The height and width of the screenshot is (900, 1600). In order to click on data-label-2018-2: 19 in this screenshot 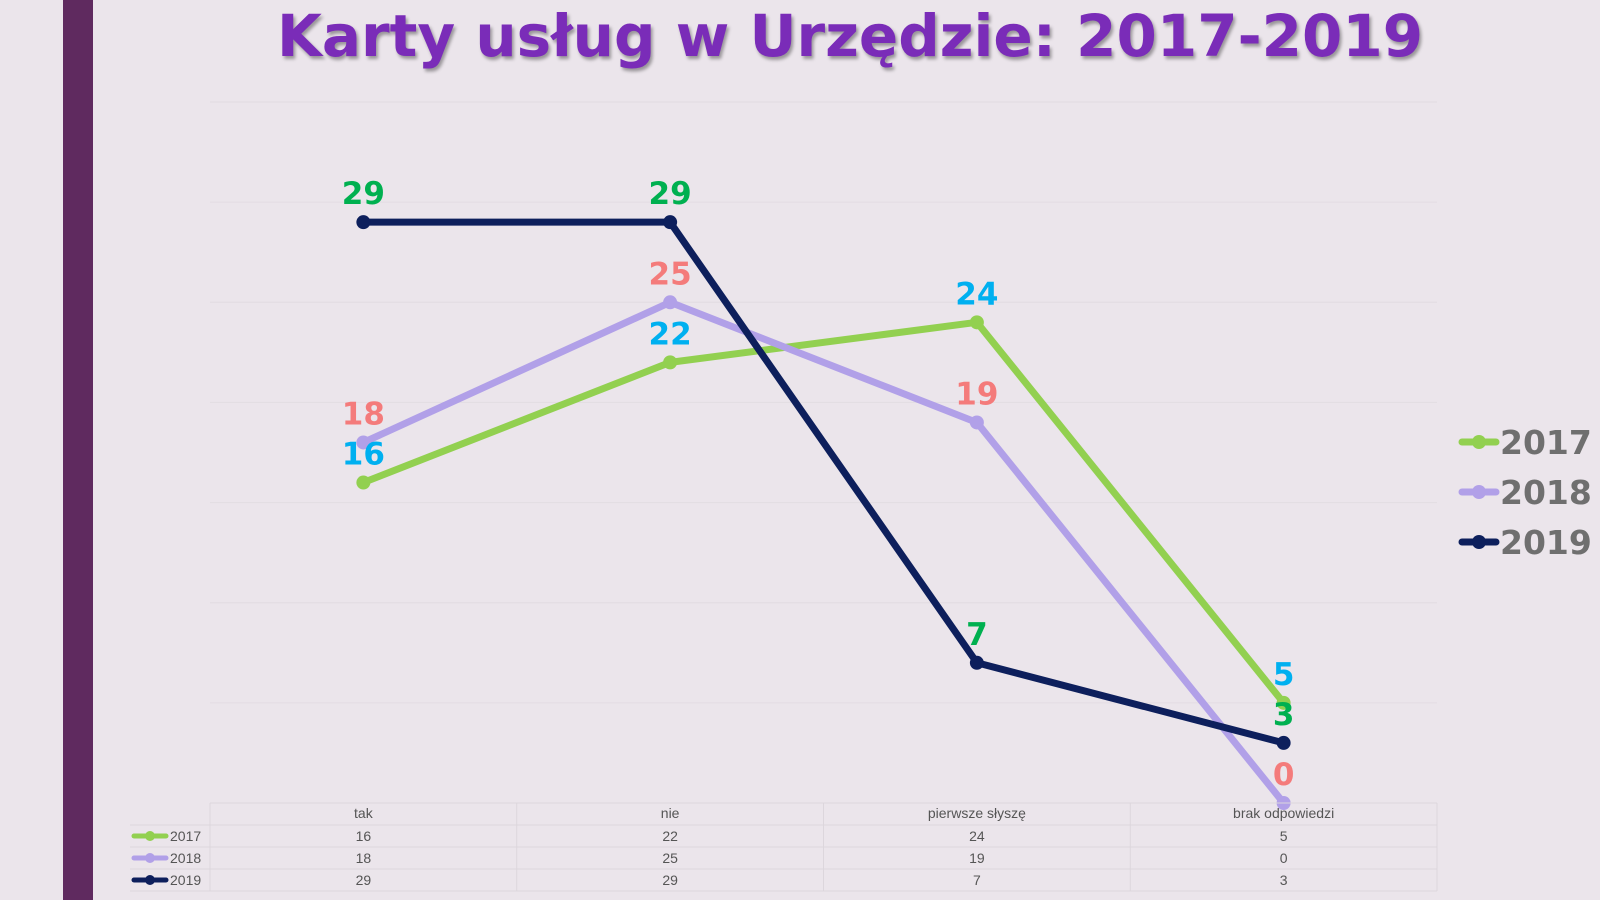, I will do `click(976, 394)`.